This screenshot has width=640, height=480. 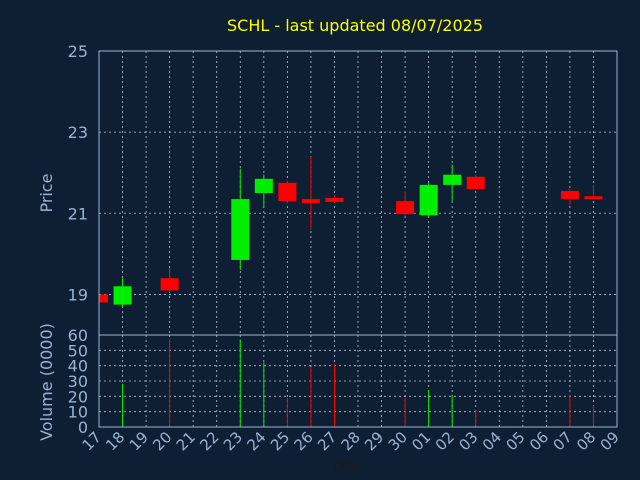 I want to click on volume-axis-label: Volume (0000), so click(x=46, y=382).